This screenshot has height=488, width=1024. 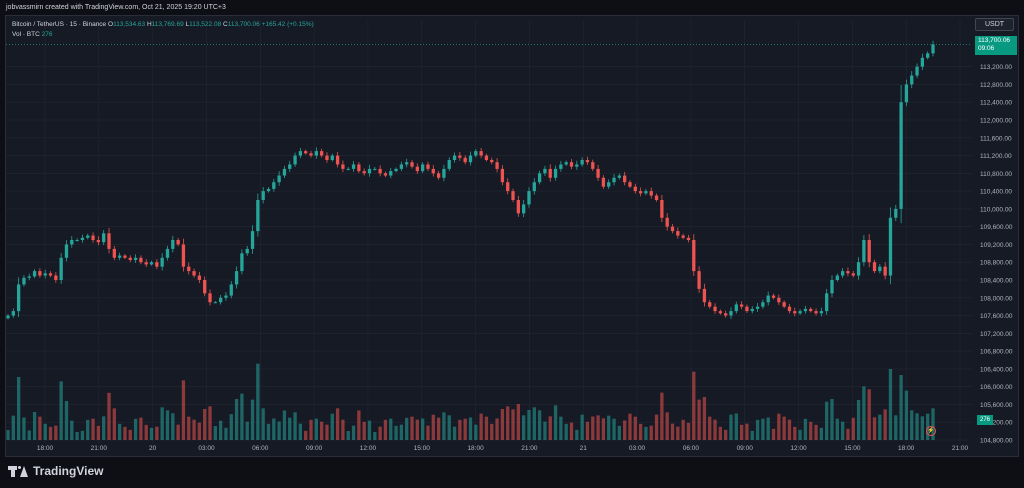 I want to click on price-change: +165.42 (+0.15%), so click(x=287, y=24).